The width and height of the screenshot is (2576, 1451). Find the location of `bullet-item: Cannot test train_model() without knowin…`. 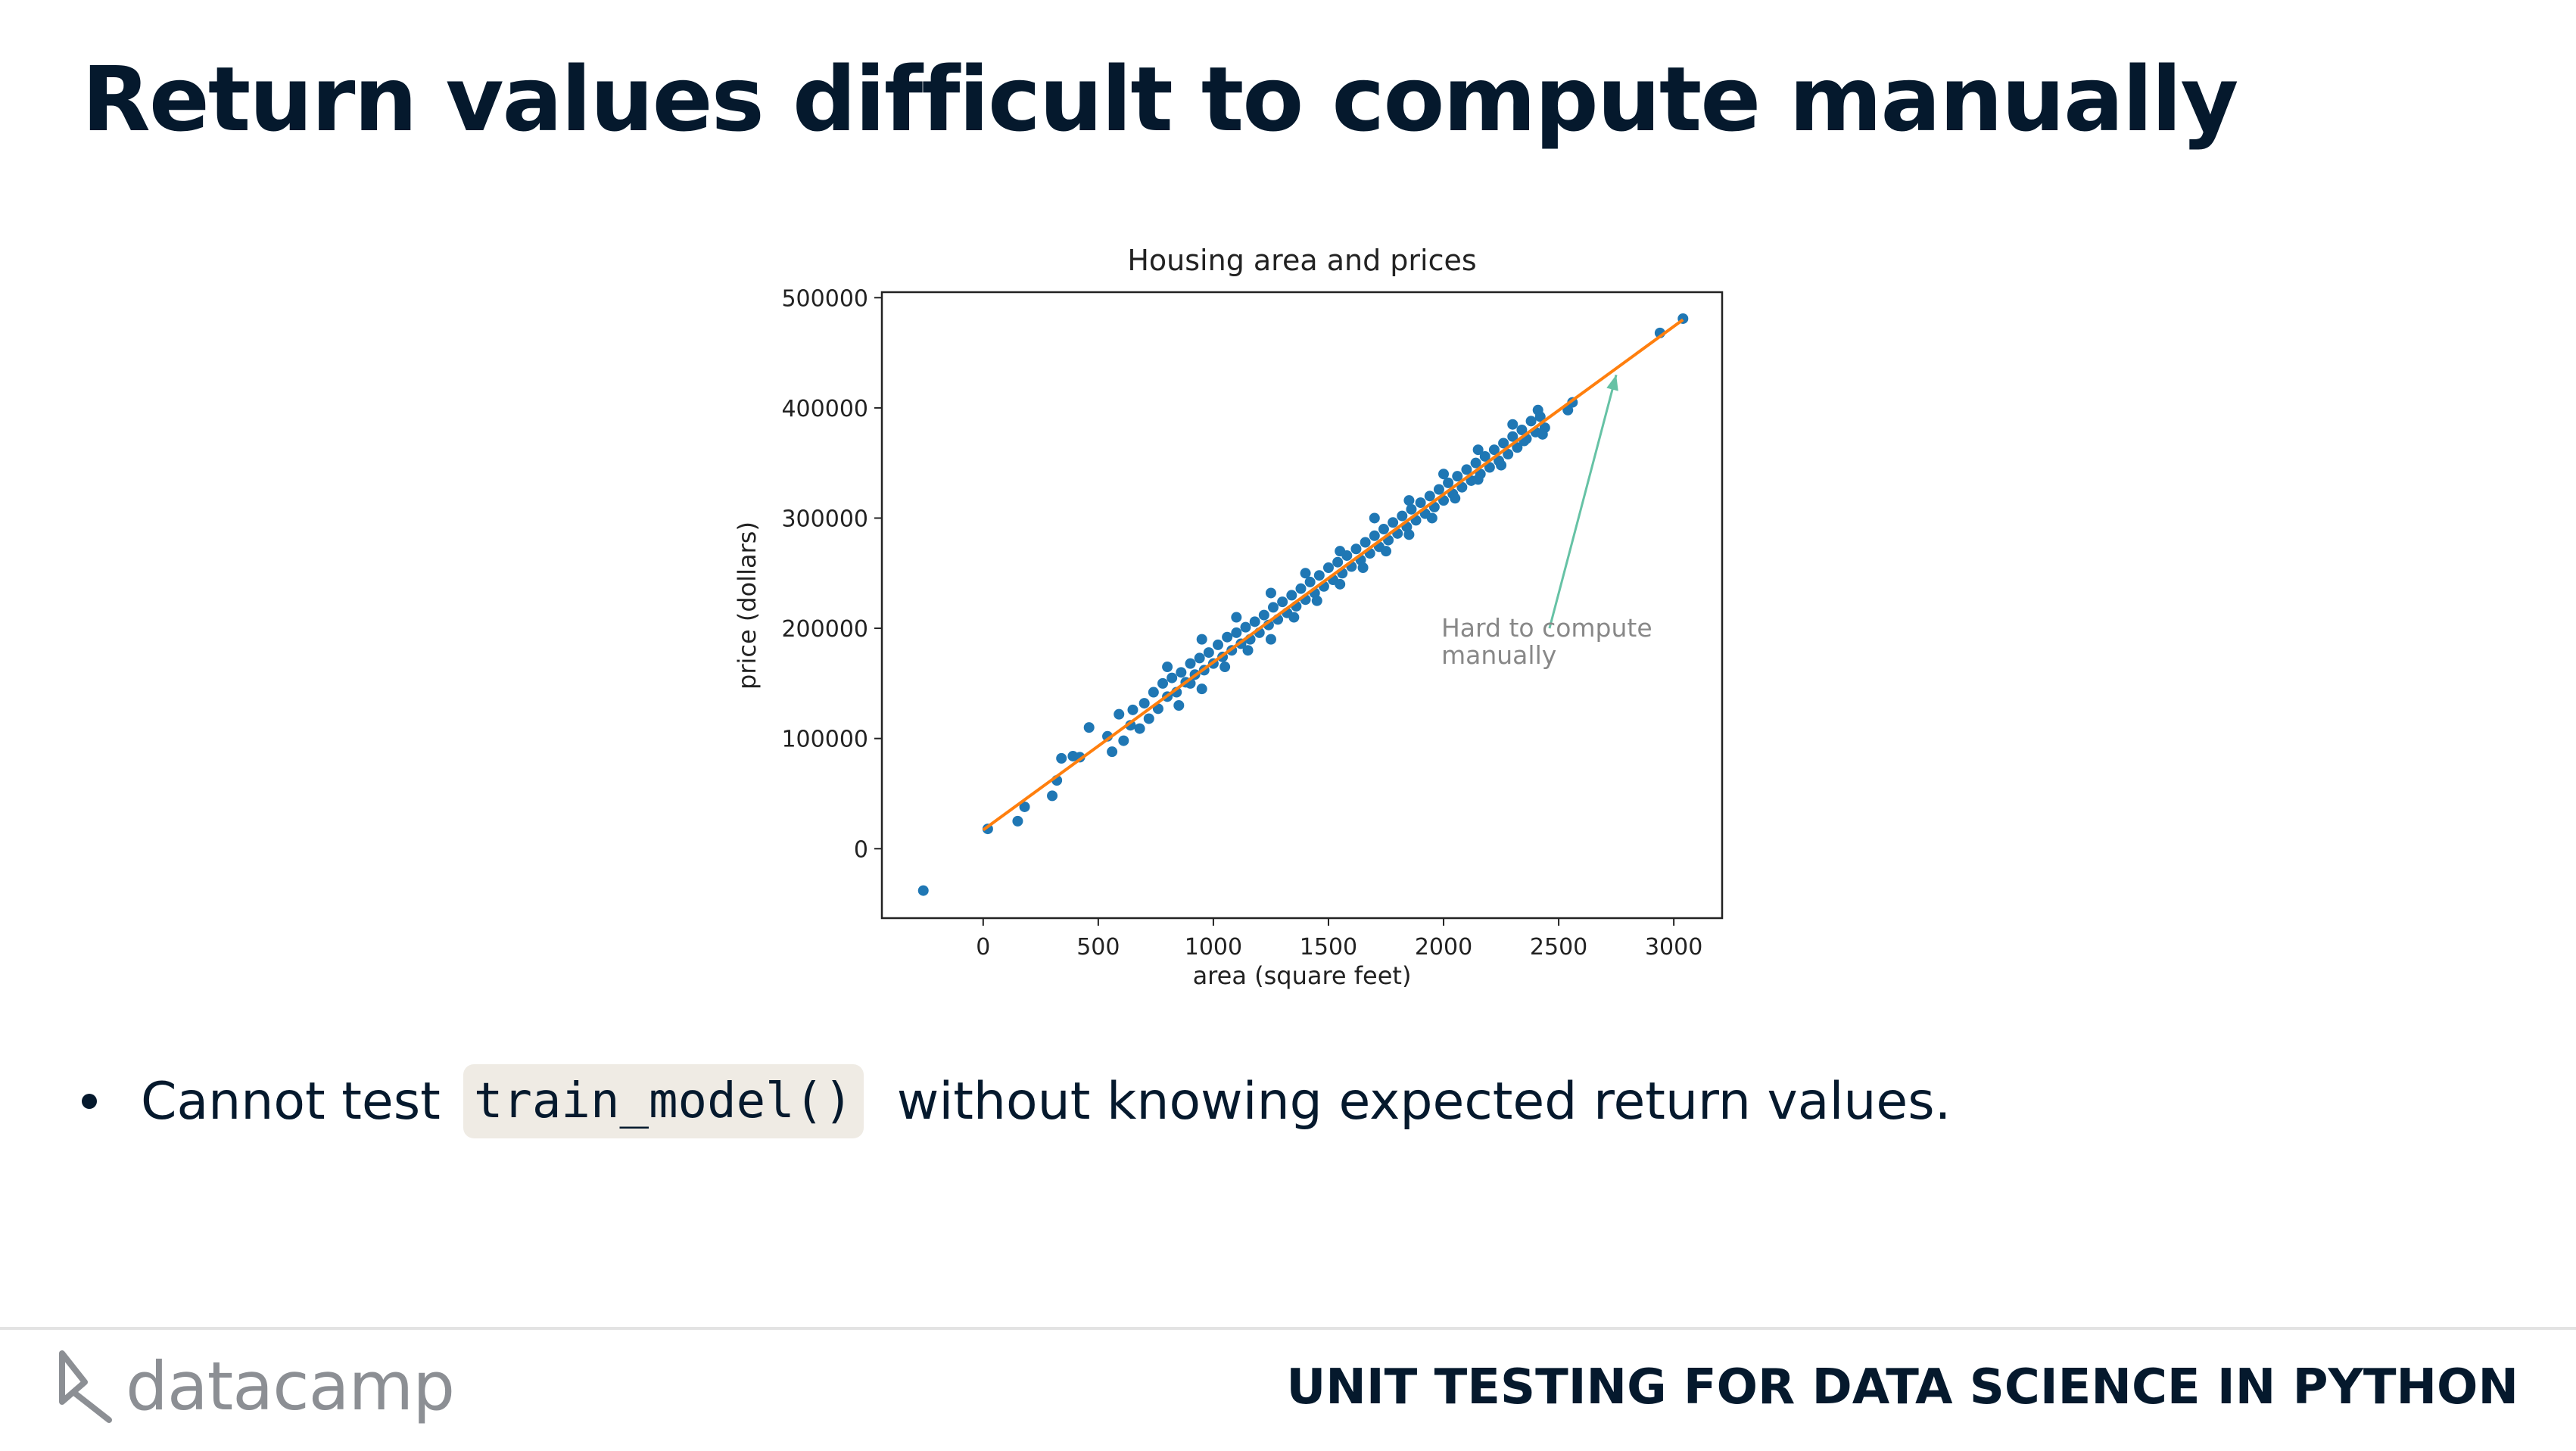

bullet-item: Cannot test train_model() without knowin… is located at coordinates (1016, 1101).